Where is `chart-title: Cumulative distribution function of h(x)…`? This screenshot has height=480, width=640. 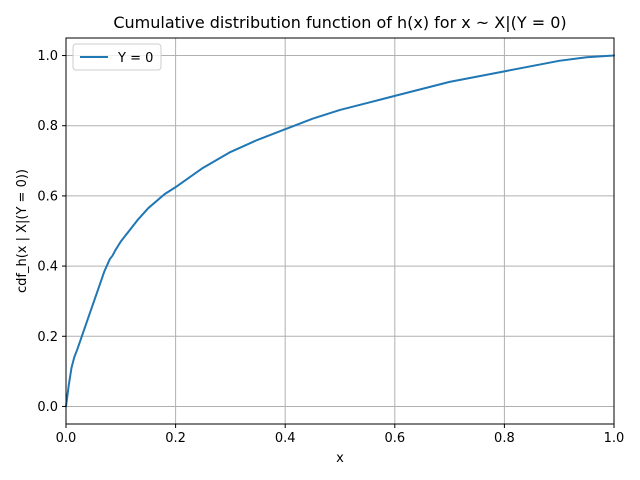 chart-title: Cumulative distribution function of h(x)… is located at coordinates (339, 22).